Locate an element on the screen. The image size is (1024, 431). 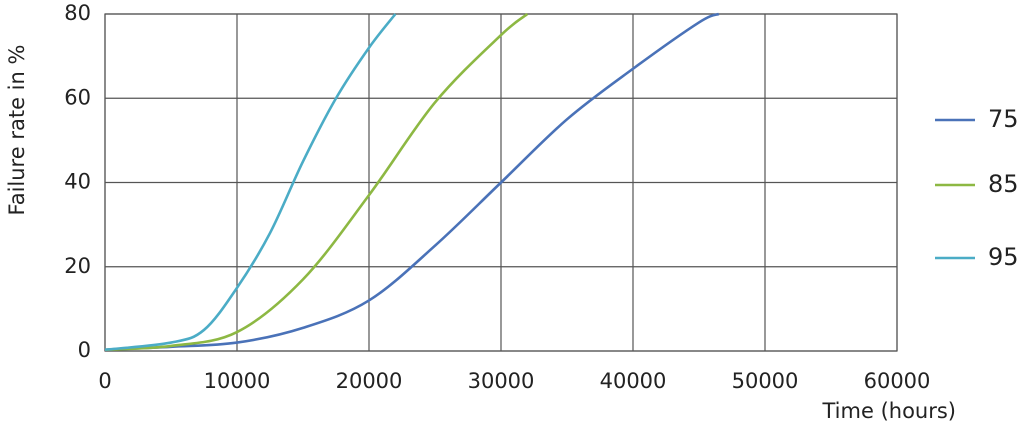
x-tick-label: 40000 is located at coordinates (633, 381).